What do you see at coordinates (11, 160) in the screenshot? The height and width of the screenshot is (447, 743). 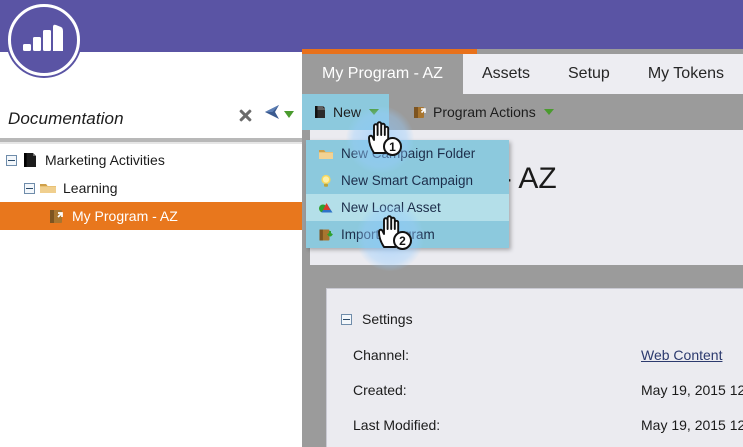 I see `tree-expander-icon` at bounding box center [11, 160].